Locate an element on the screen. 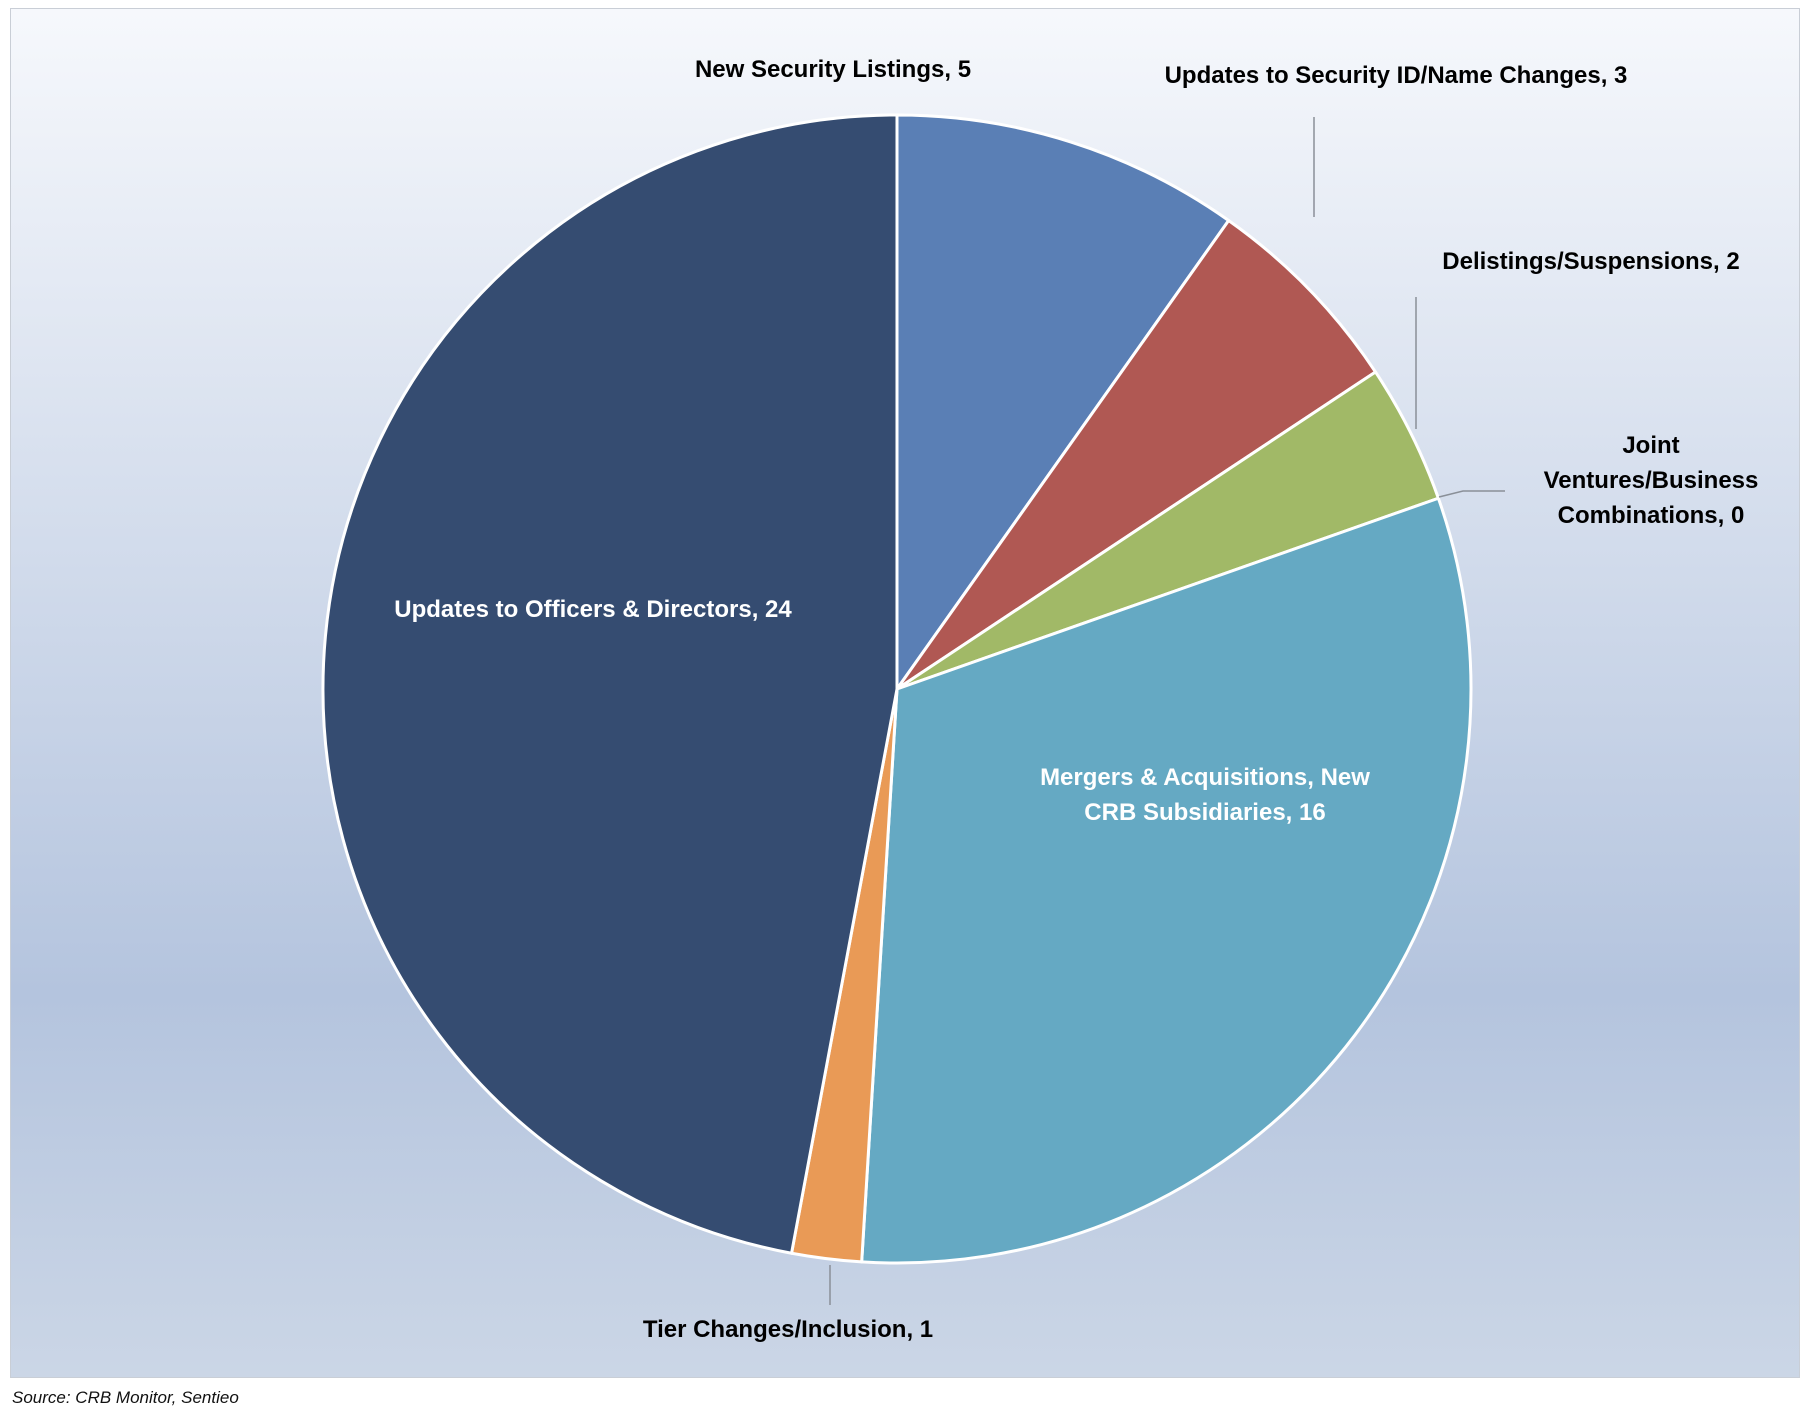 This screenshot has width=1806, height=1414. source-note: Source: CRB Monitor, Sentieo is located at coordinates (125, 1397).